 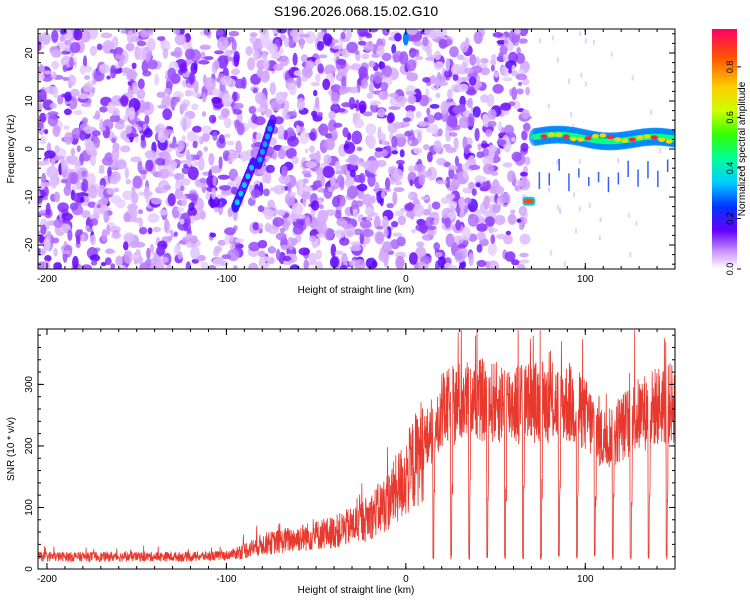 What do you see at coordinates (405, 38) in the screenshot?
I see `signal-blip` at bounding box center [405, 38].